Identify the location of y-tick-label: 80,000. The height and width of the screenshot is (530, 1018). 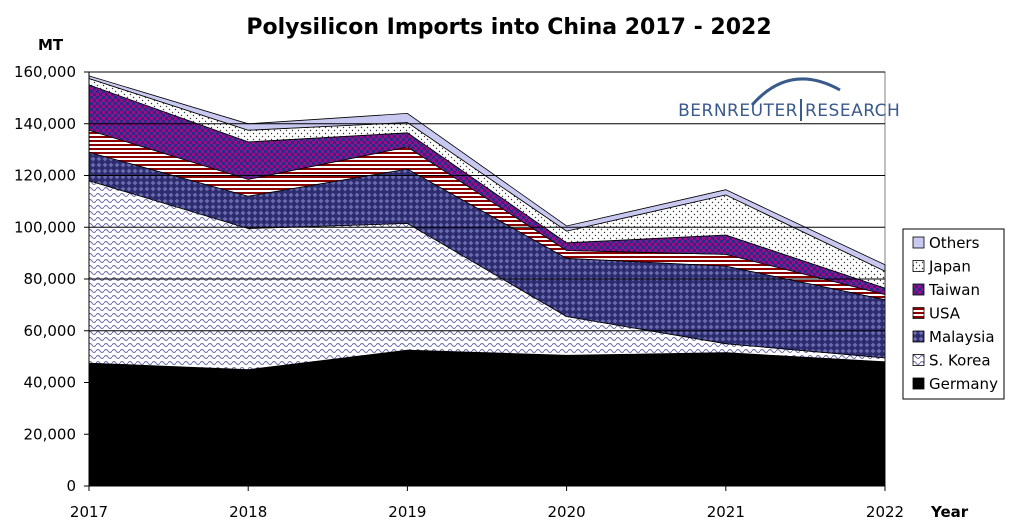
(50, 279).